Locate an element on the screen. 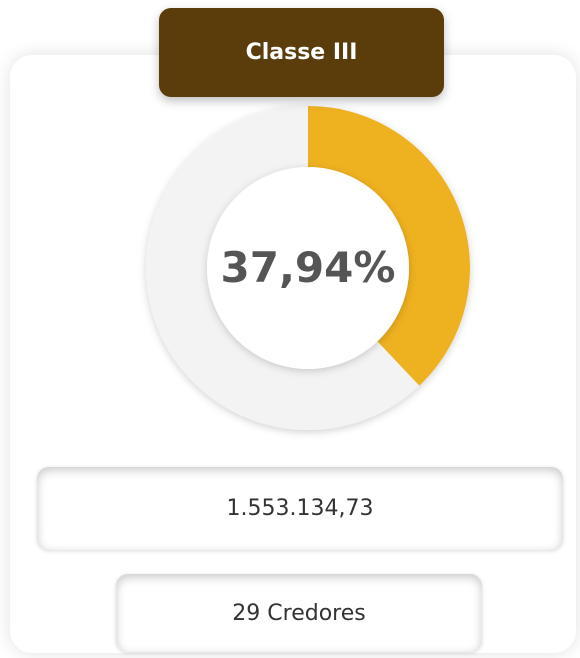 The image size is (580, 658). amount: 1.553.134,73 is located at coordinates (300, 508).